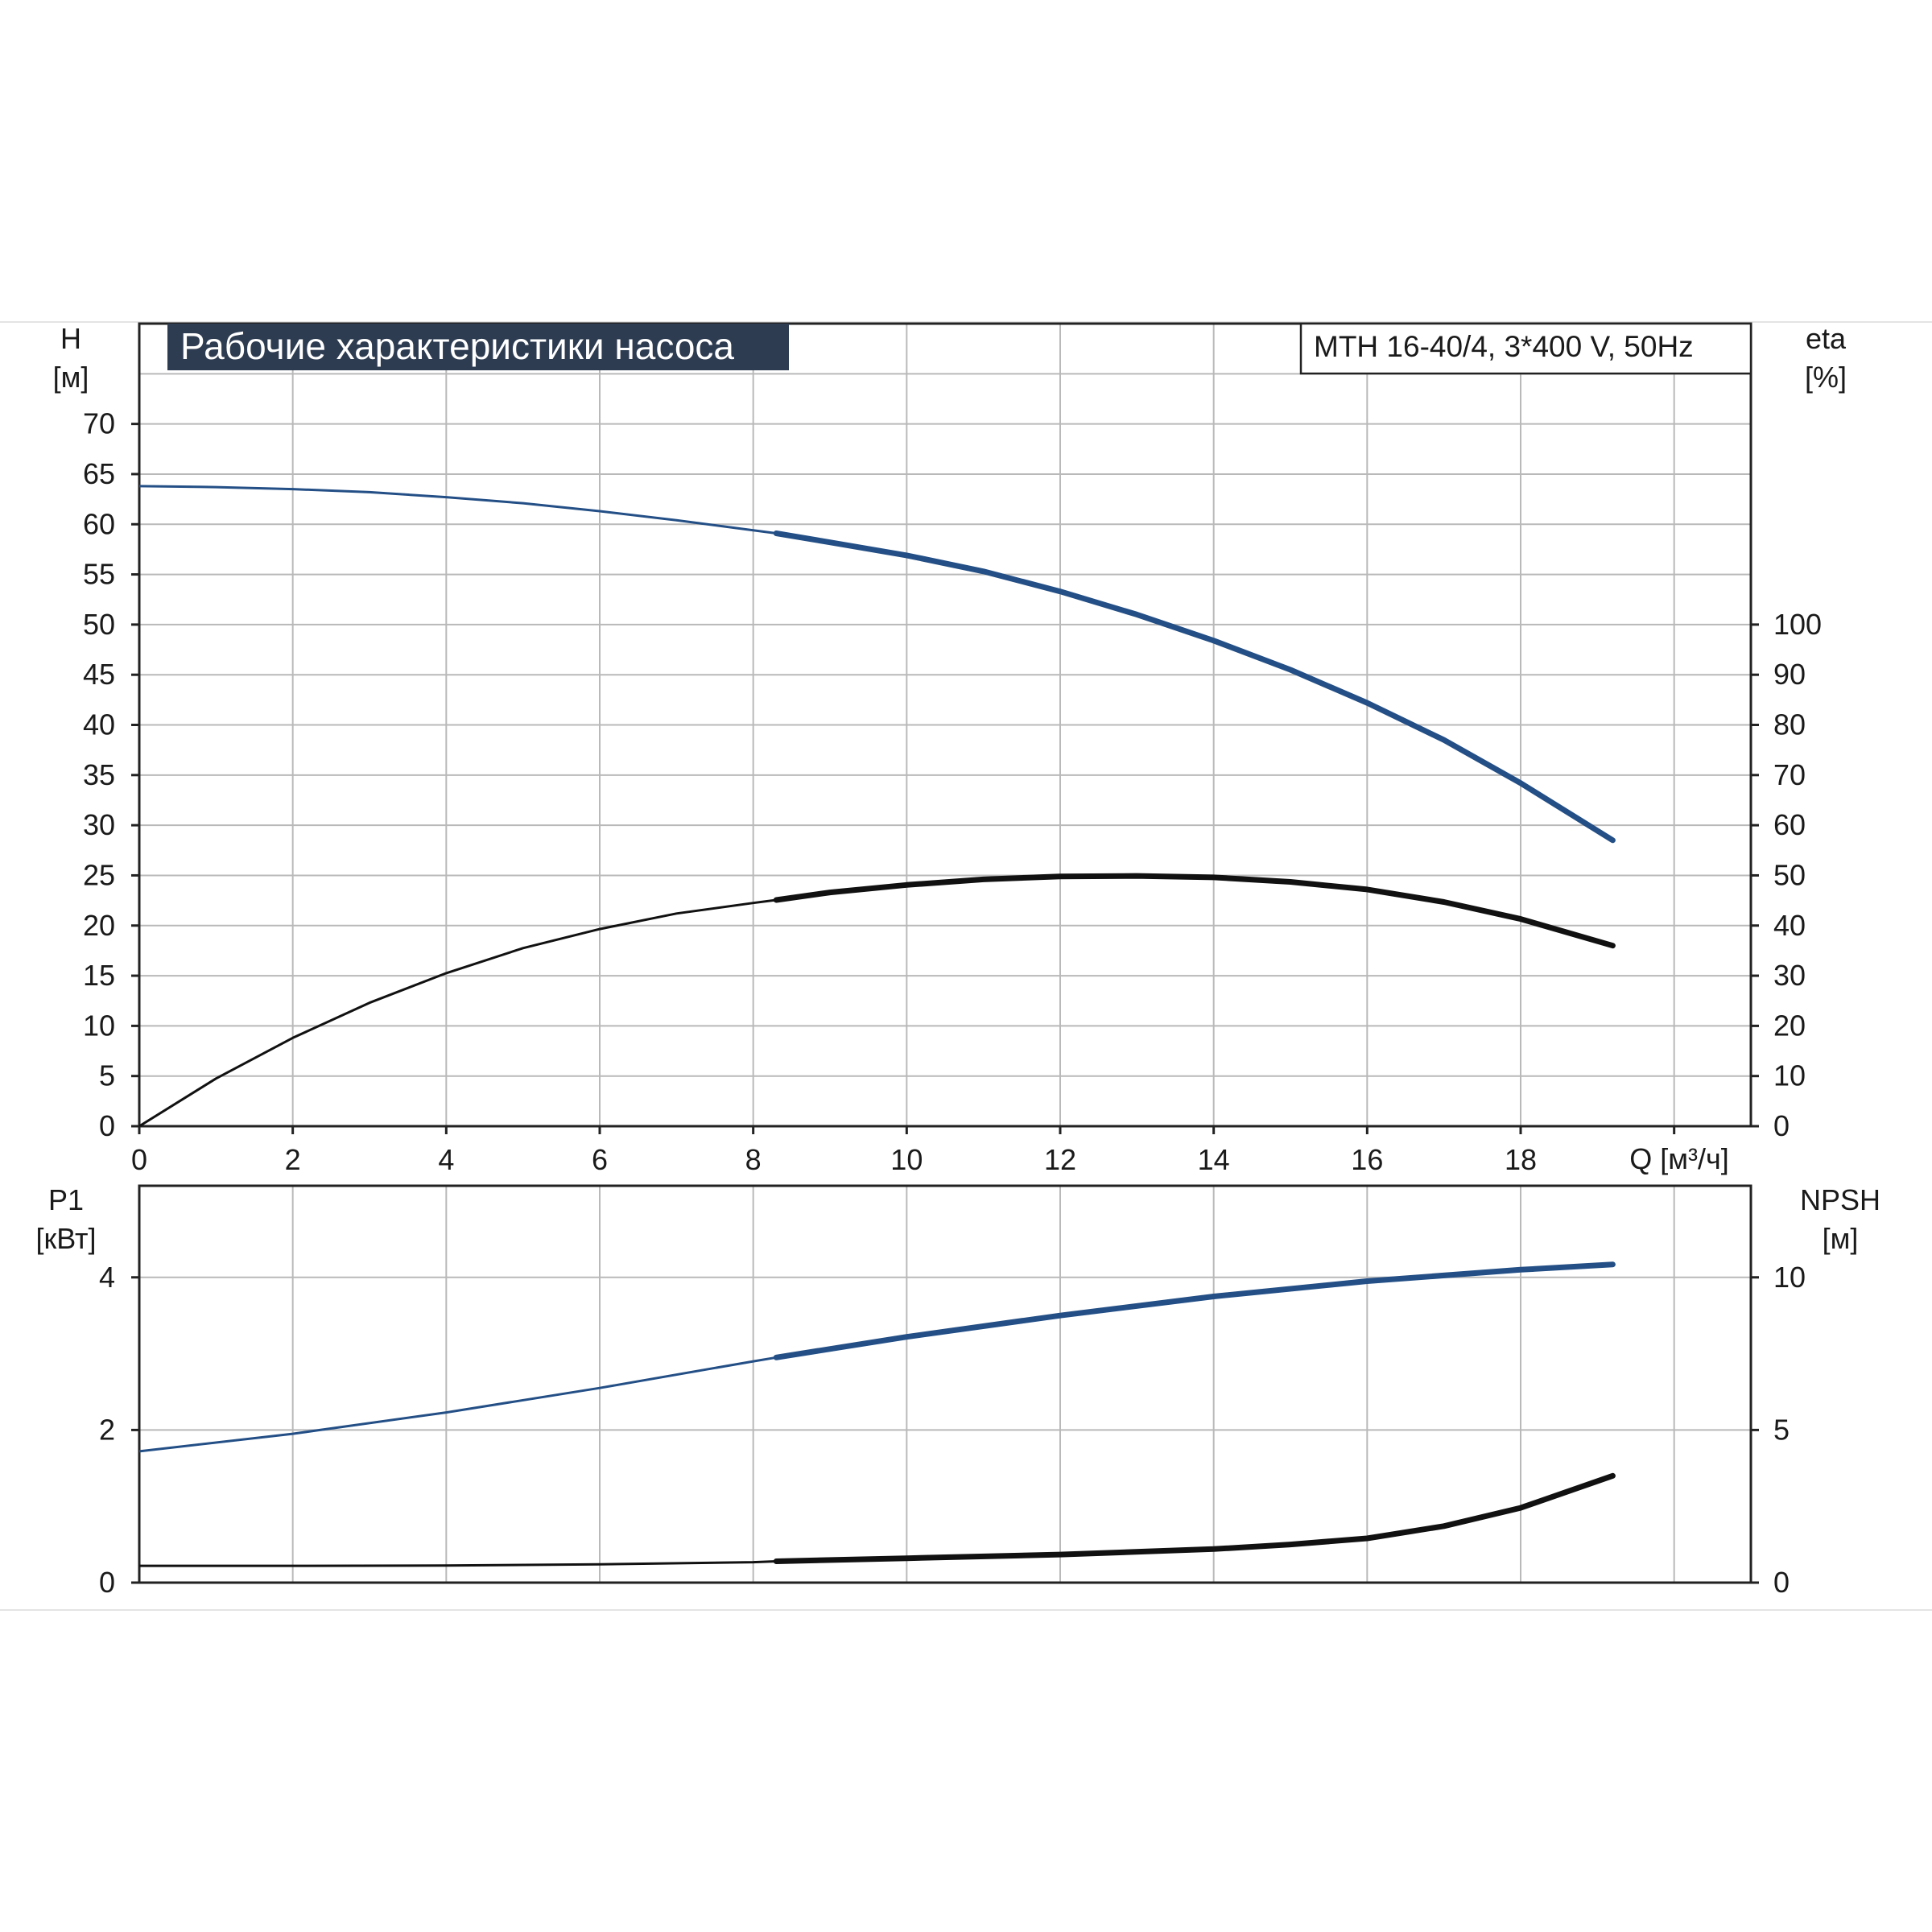  Describe the element at coordinates (99, 674) in the screenshot. I see `head-left-tick-label: 45` at that location.